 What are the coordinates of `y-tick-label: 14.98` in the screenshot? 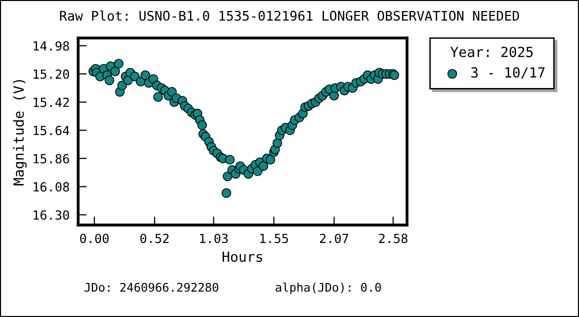 It's located at (52, 46).